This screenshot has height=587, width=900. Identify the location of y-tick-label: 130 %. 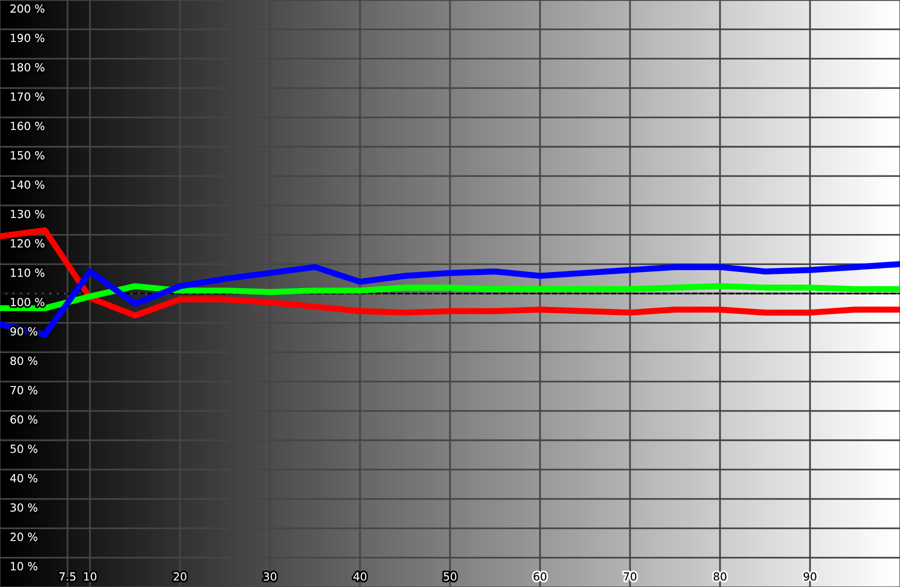
(27, 214).